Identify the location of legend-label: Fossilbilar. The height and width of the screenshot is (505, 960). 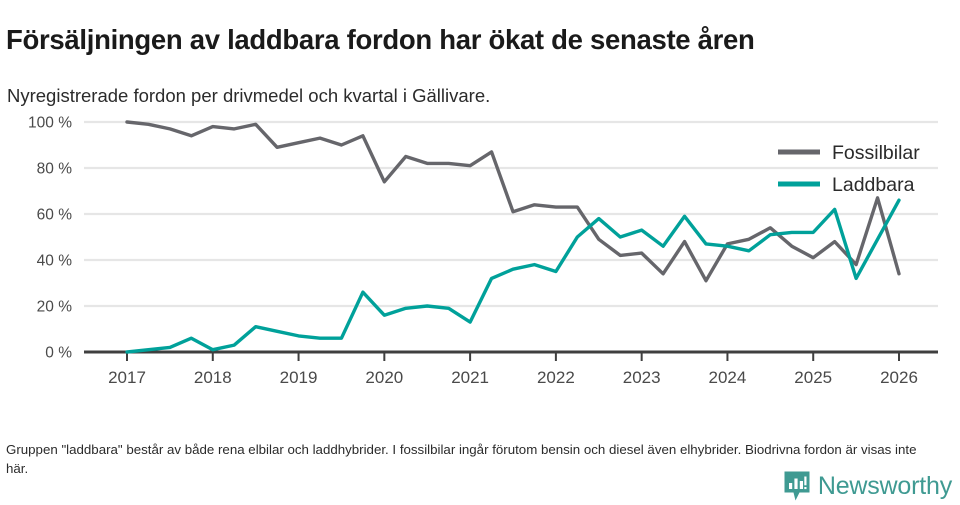
(876, 153).